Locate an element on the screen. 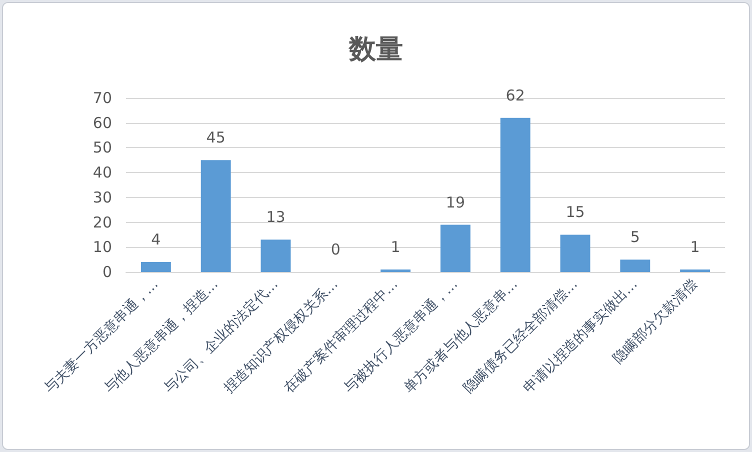 Image resolution: width=752 pixels, height=452 pixels. y-tick-label: 40 is located at coordinates (102, 173).